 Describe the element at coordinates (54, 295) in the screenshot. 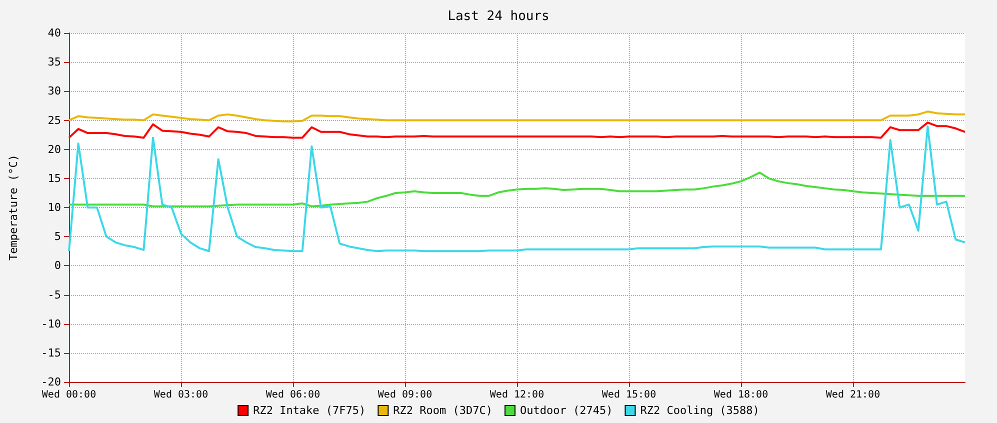

I see `y-tick-label: -5` at that location.